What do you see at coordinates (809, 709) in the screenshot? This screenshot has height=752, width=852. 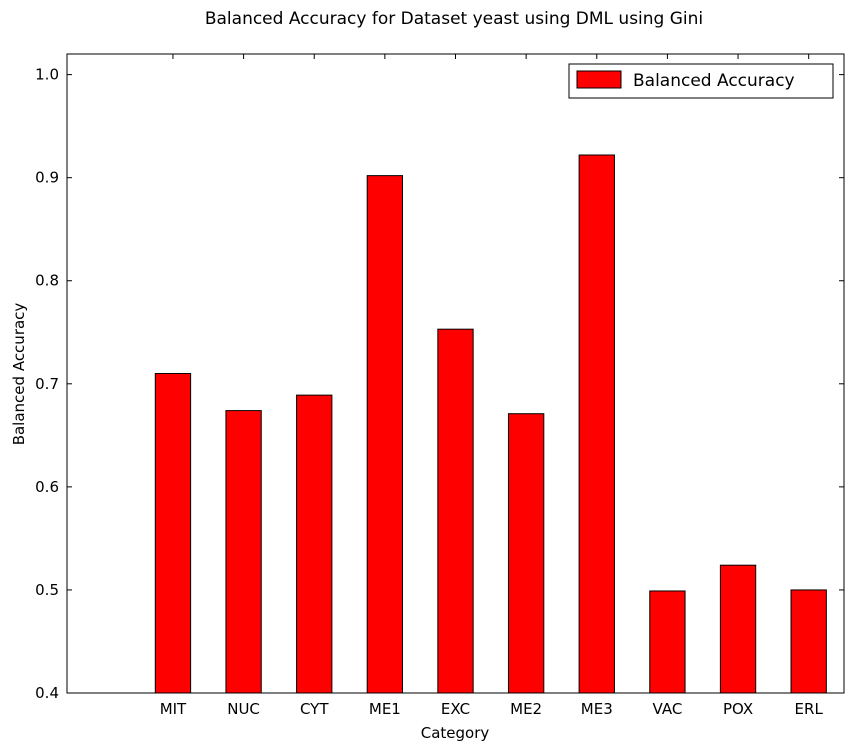 I see `x-tick-label: ERL` at bounding box center [809, 709].